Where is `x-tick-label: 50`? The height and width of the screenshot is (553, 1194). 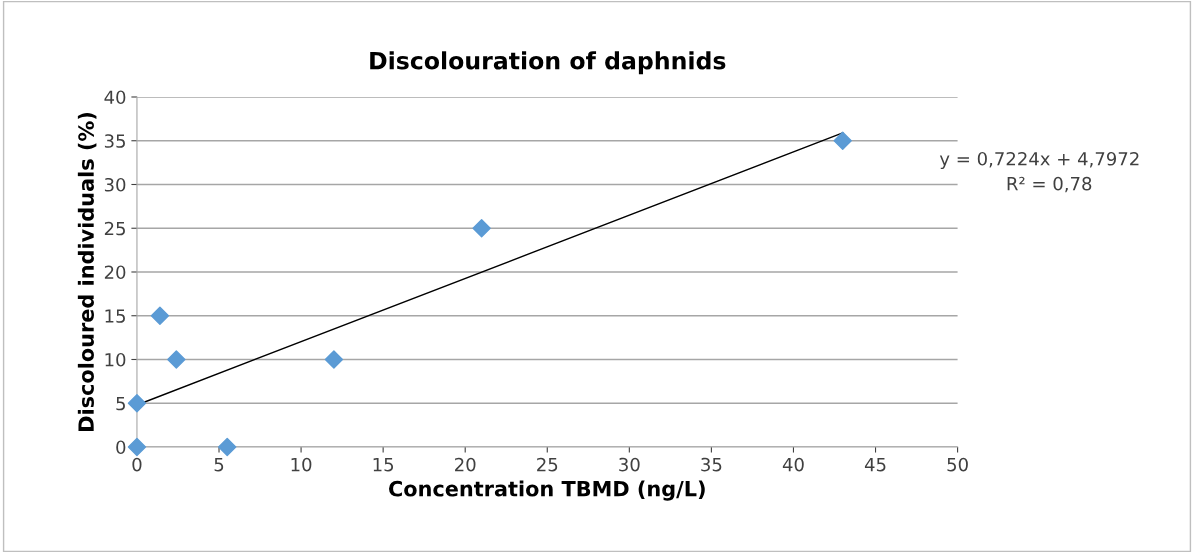
x-tick-label: 50 is located at coordinates (957, 464).